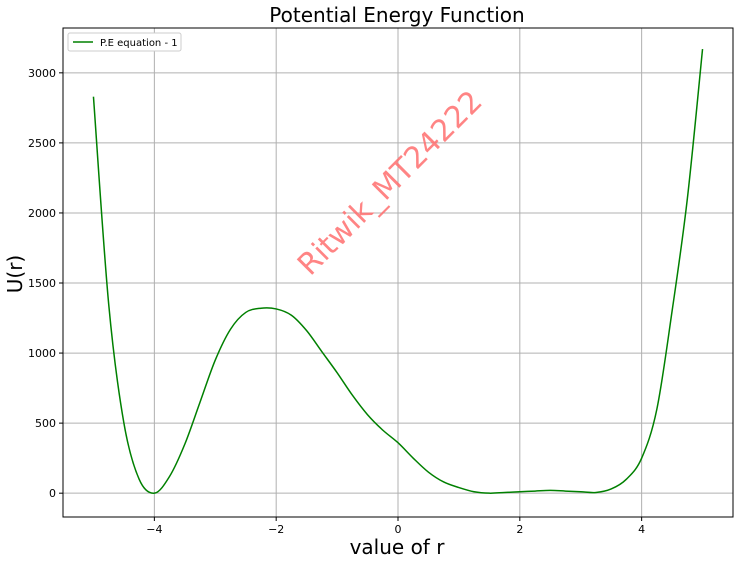  What do you see at coordinates (390, 183) in the screenshot?
I see `watermark: Ritwik_MT24222` at bounding box center [390, 183].